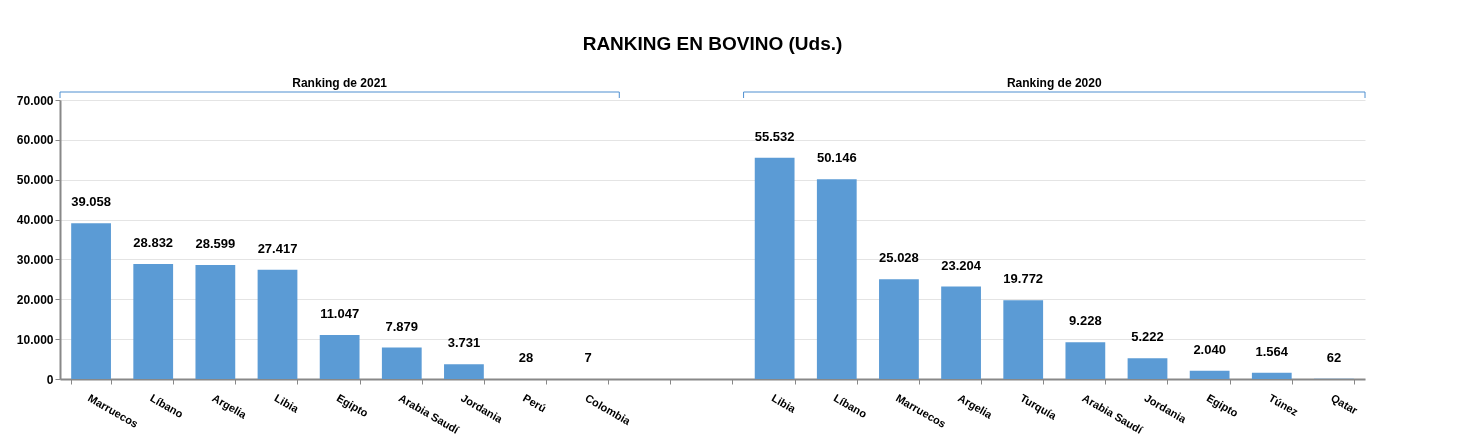 This screenshot has width=1475, height=448. Describe the element at coordinates (1085, 321) in the screenshot. I see `data-label: 9.228` at that location.